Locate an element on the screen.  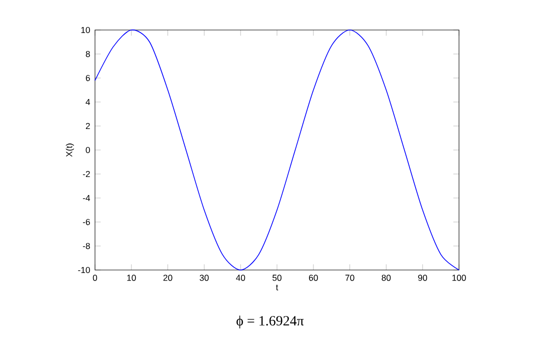
y-axis-title: X(t) is located at coordinates (70, 150).